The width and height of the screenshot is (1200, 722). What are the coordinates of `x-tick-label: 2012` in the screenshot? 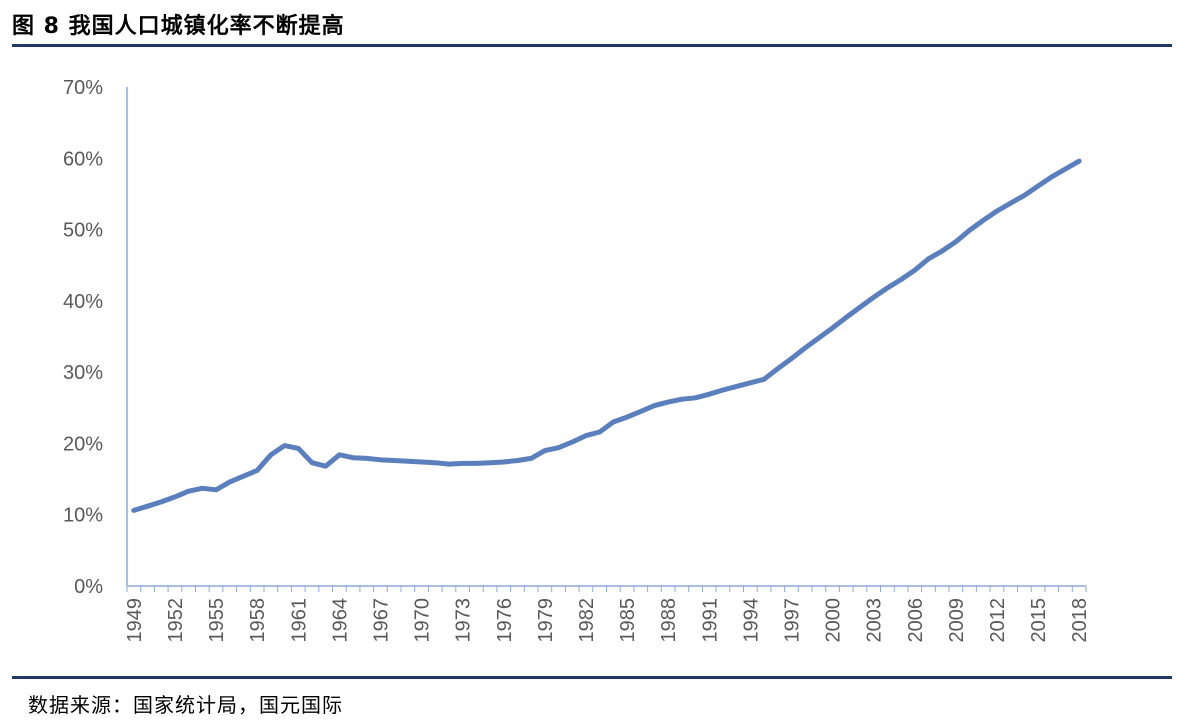 It's located at (998, 620).